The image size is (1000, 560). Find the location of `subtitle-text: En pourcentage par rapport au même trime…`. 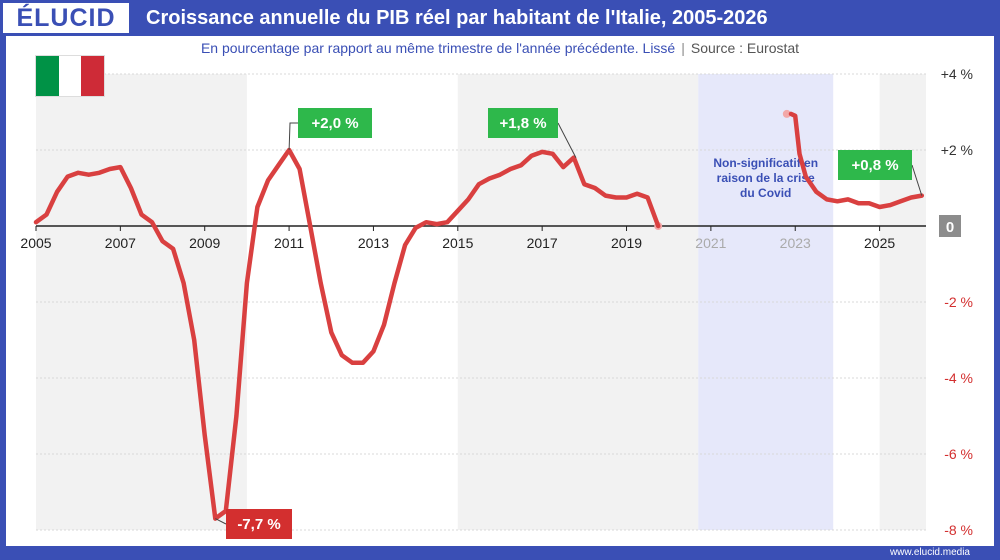

subtitle-text: En pourcentage par rapport au même trime… is located at coordinates (438, 48).